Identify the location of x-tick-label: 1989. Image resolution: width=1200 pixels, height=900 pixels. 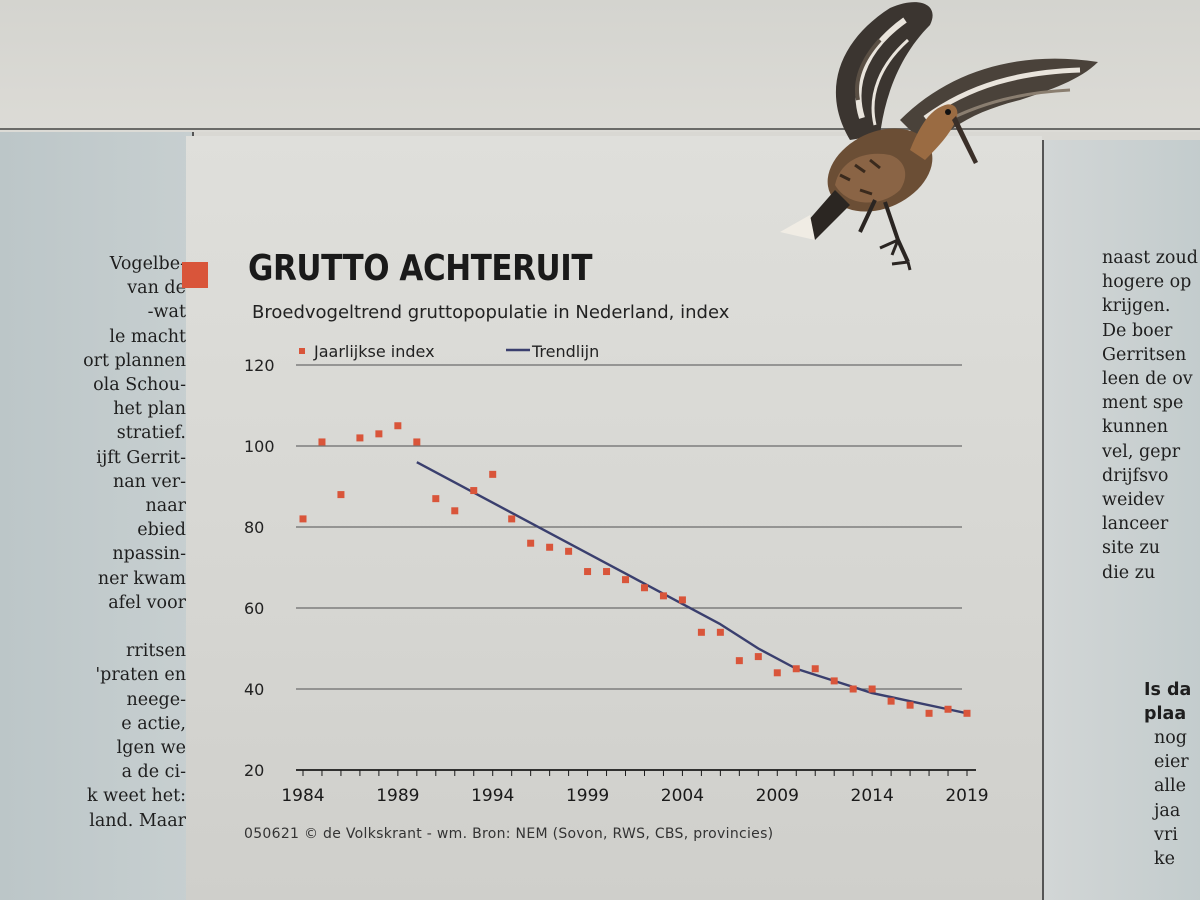
(397, 796).